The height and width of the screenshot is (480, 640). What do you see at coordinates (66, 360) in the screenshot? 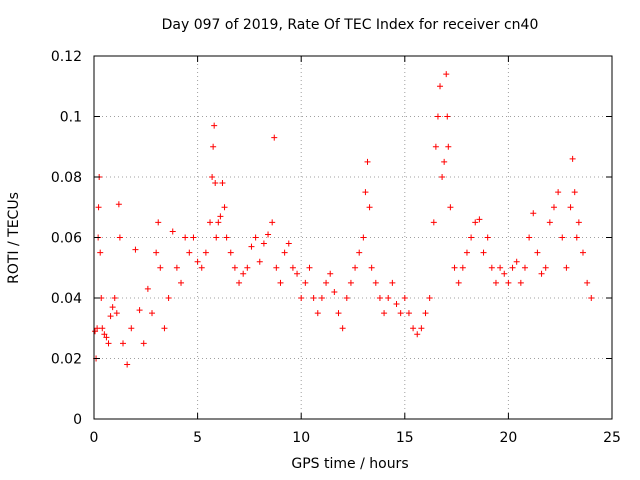
I see `y-tick-label: 0.02` at bounding box center [66, 360].